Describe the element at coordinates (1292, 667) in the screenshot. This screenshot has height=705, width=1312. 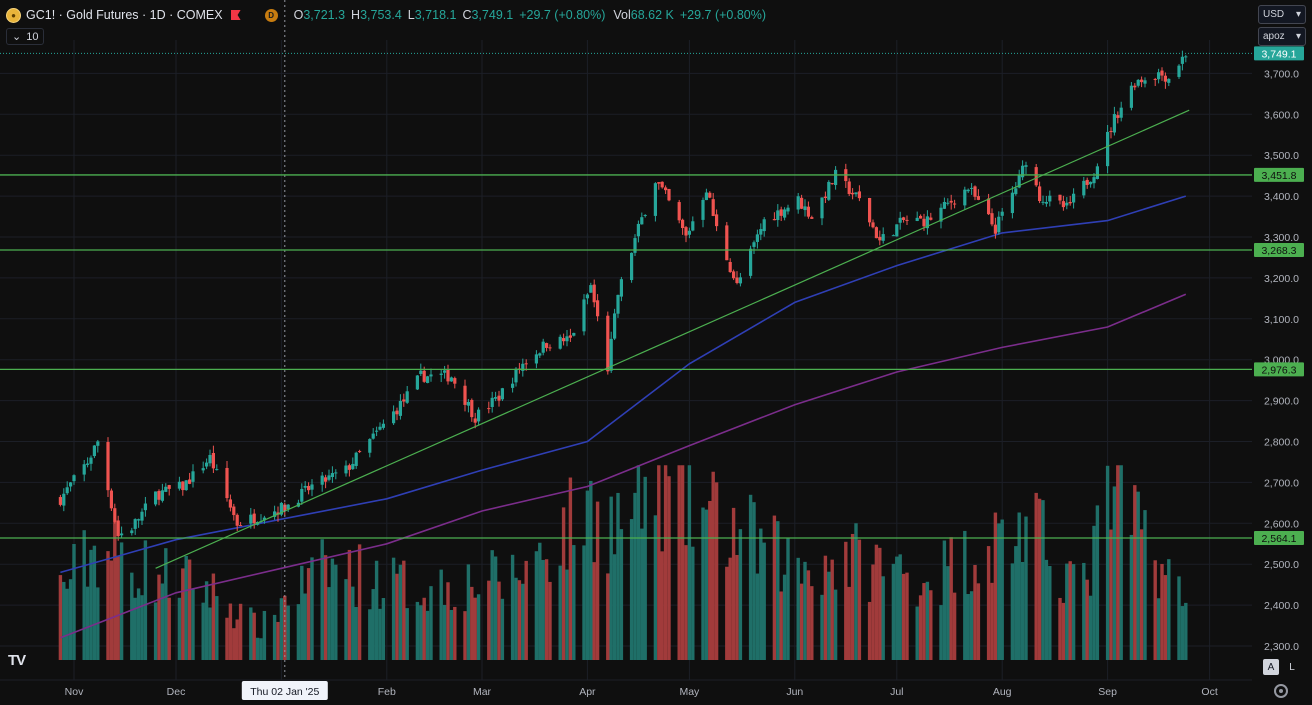
I see `log-scale-button: L` at that location.